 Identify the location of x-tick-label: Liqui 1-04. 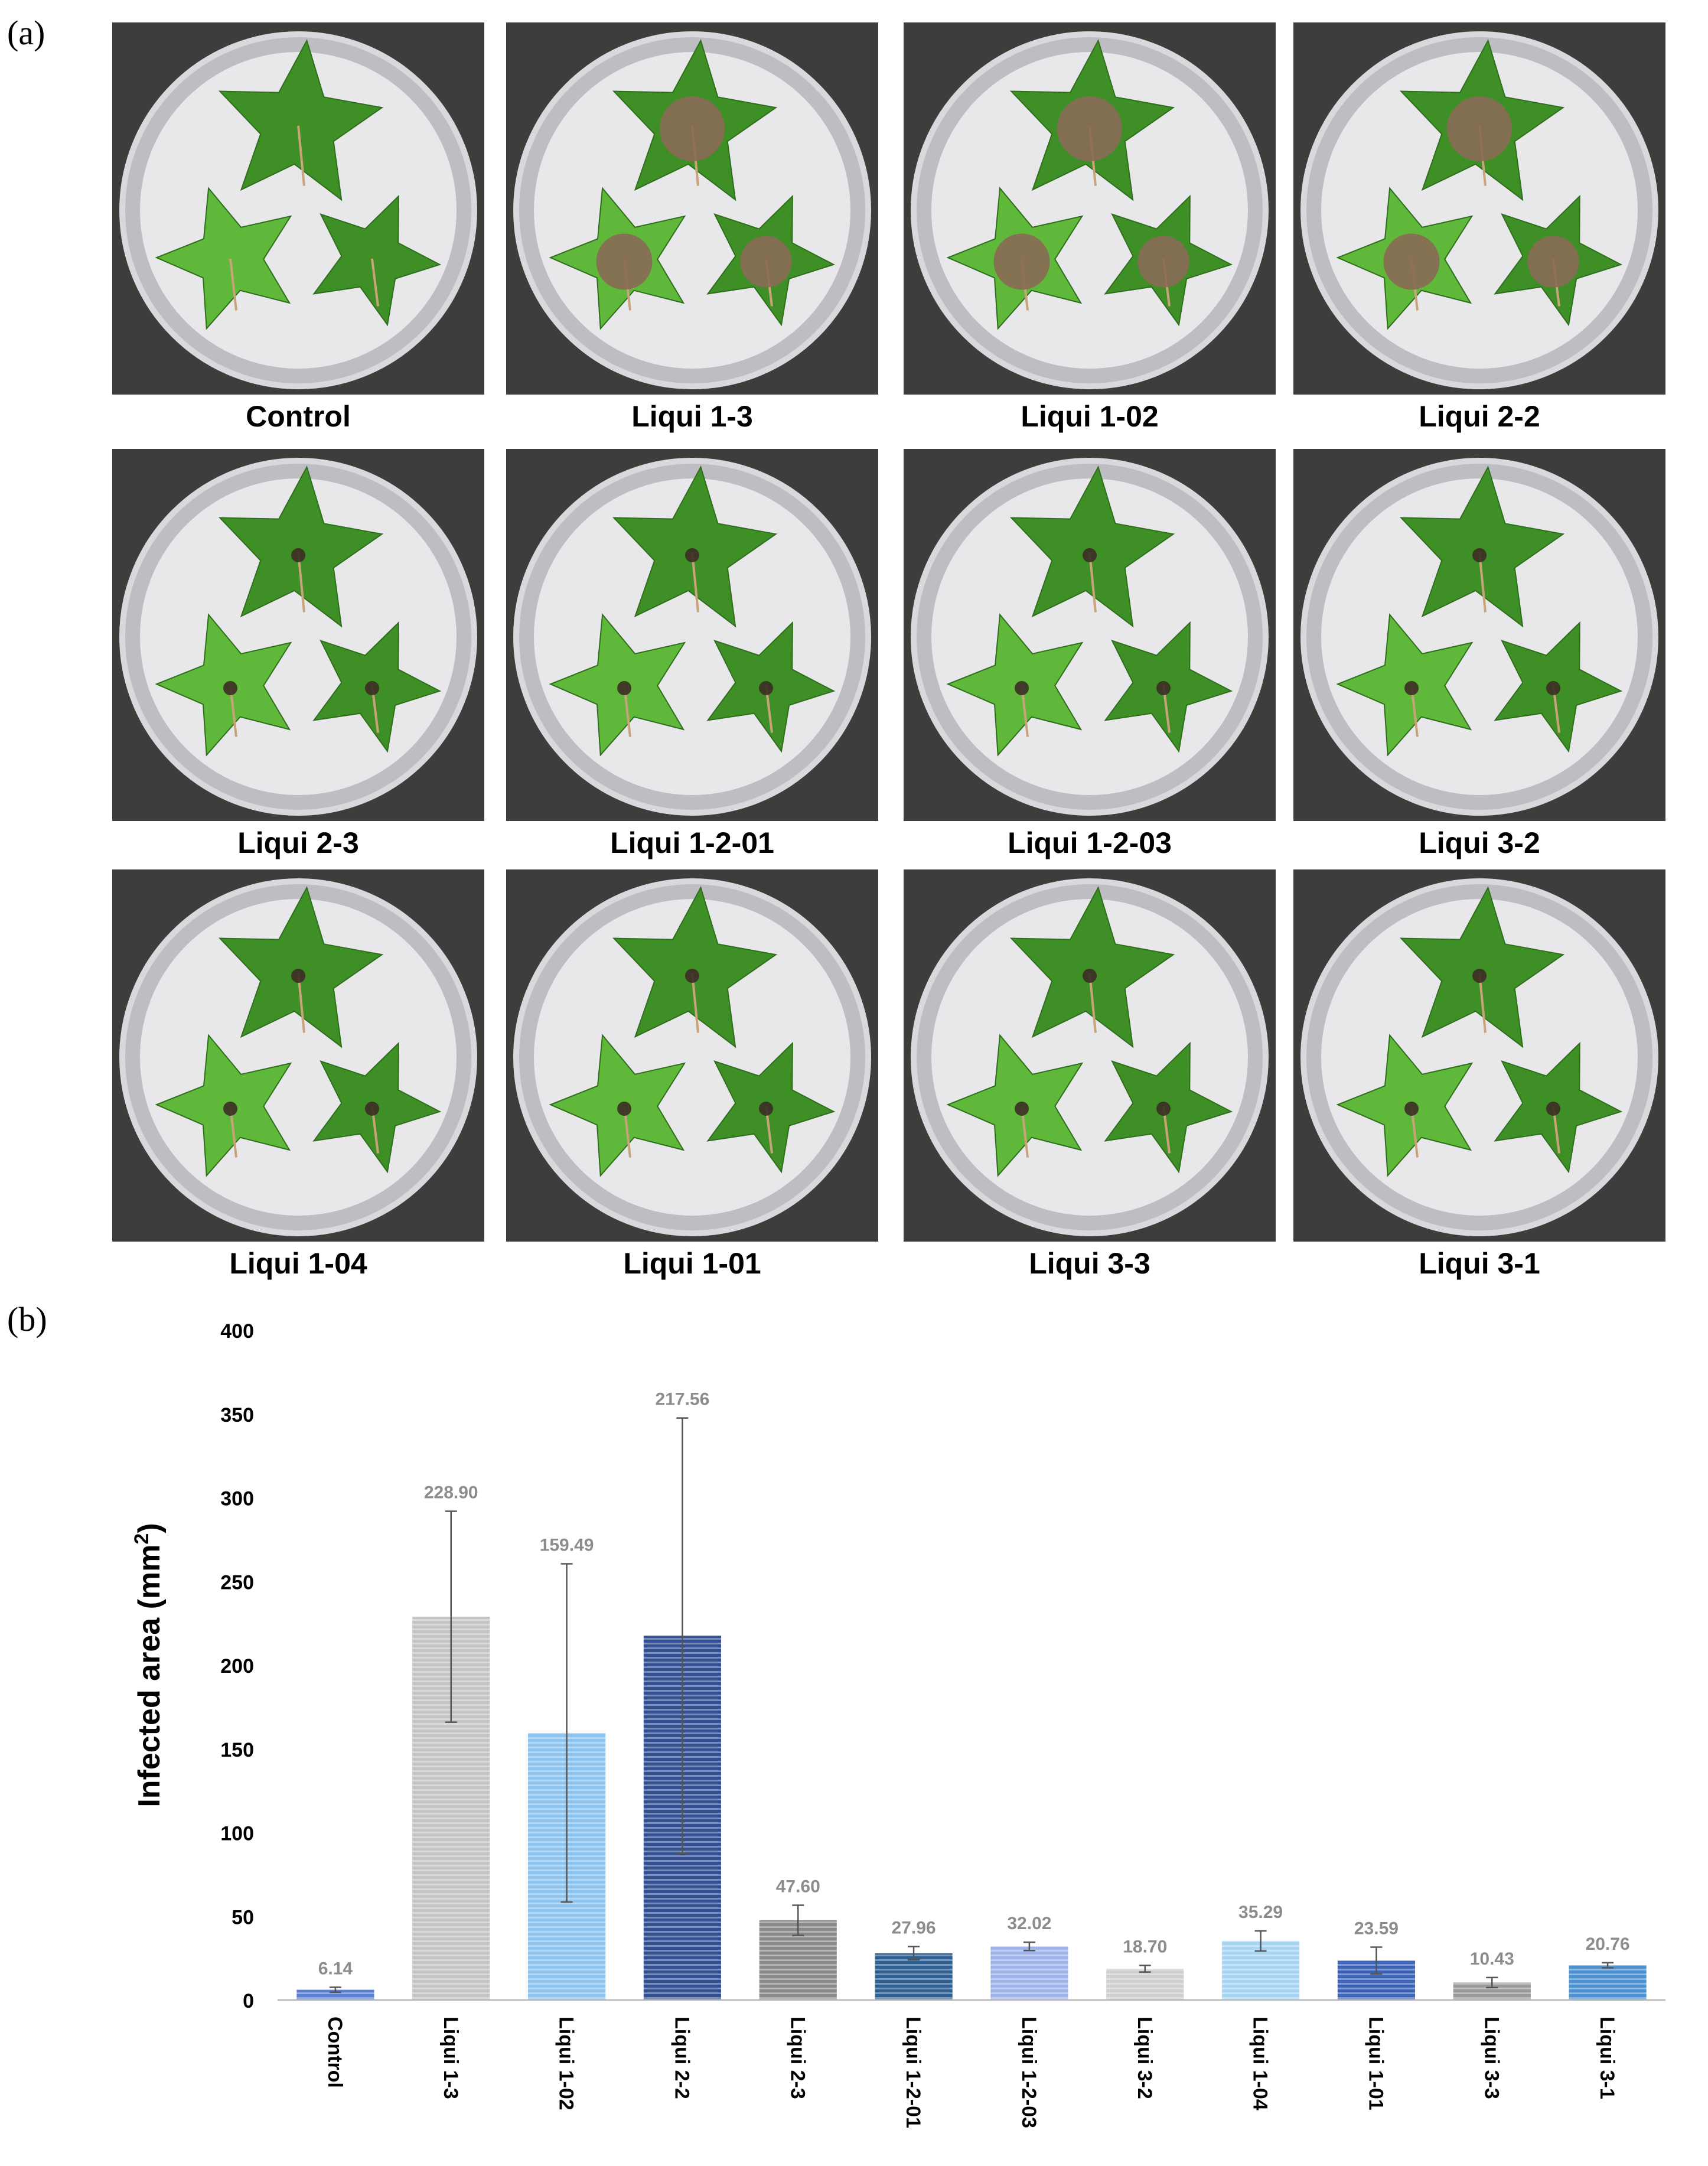
(1260, 2063).